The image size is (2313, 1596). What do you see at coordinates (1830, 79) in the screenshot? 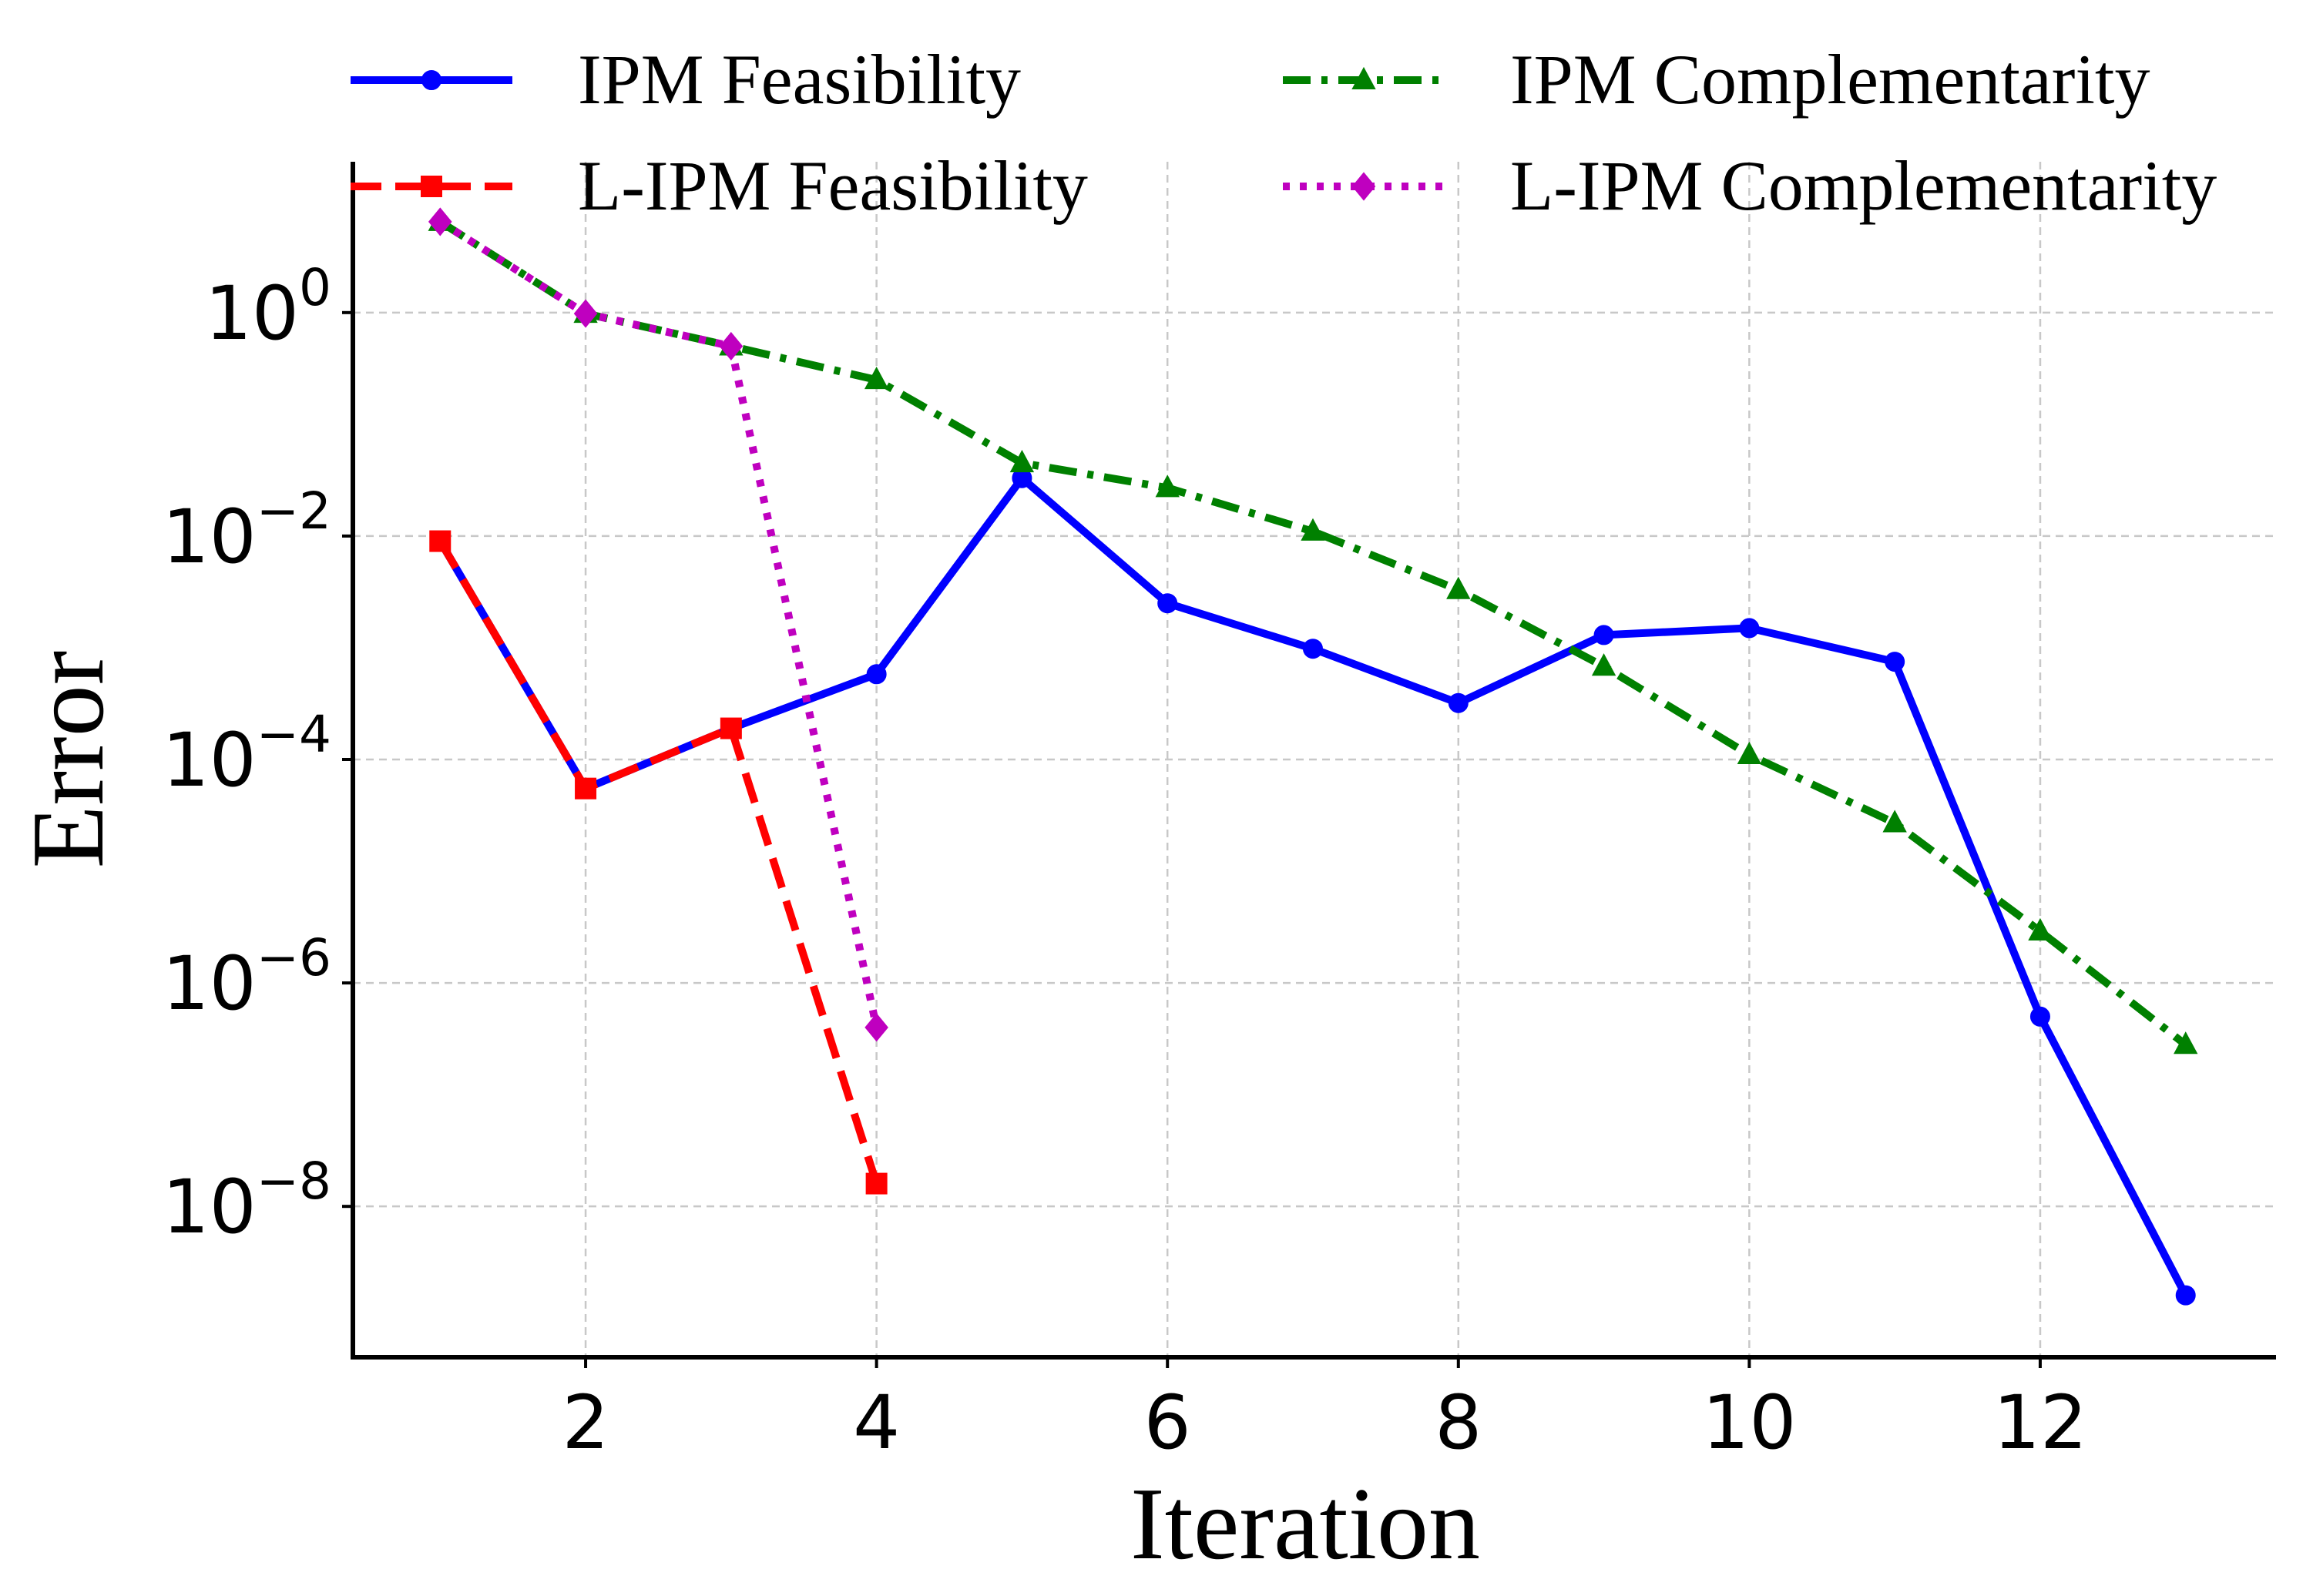
I see `legend-label: IPM Complementarity` at bounding box center [1830, 79].